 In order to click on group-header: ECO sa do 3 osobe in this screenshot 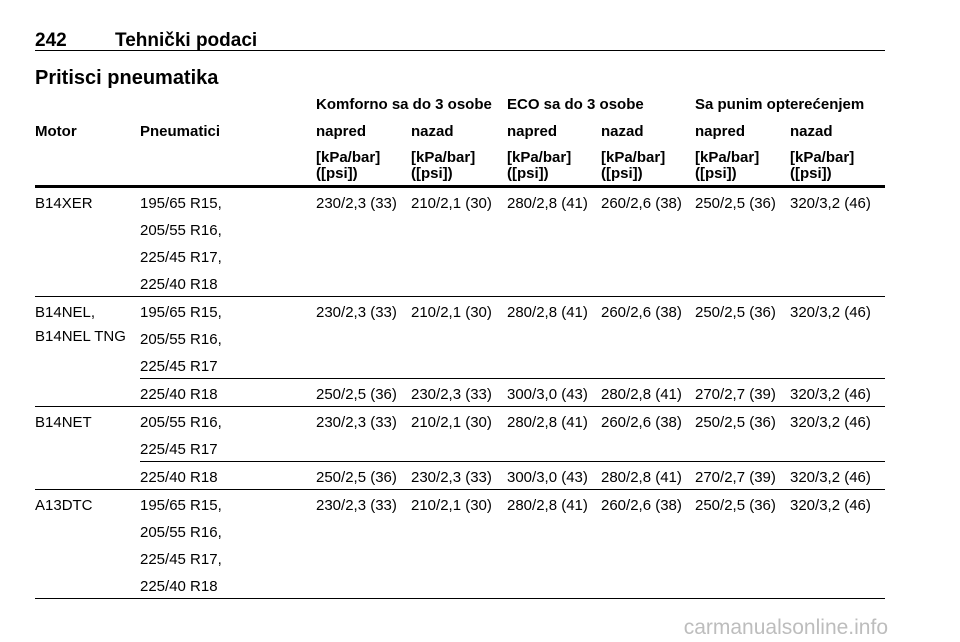, I will do `click(575, 104)`.